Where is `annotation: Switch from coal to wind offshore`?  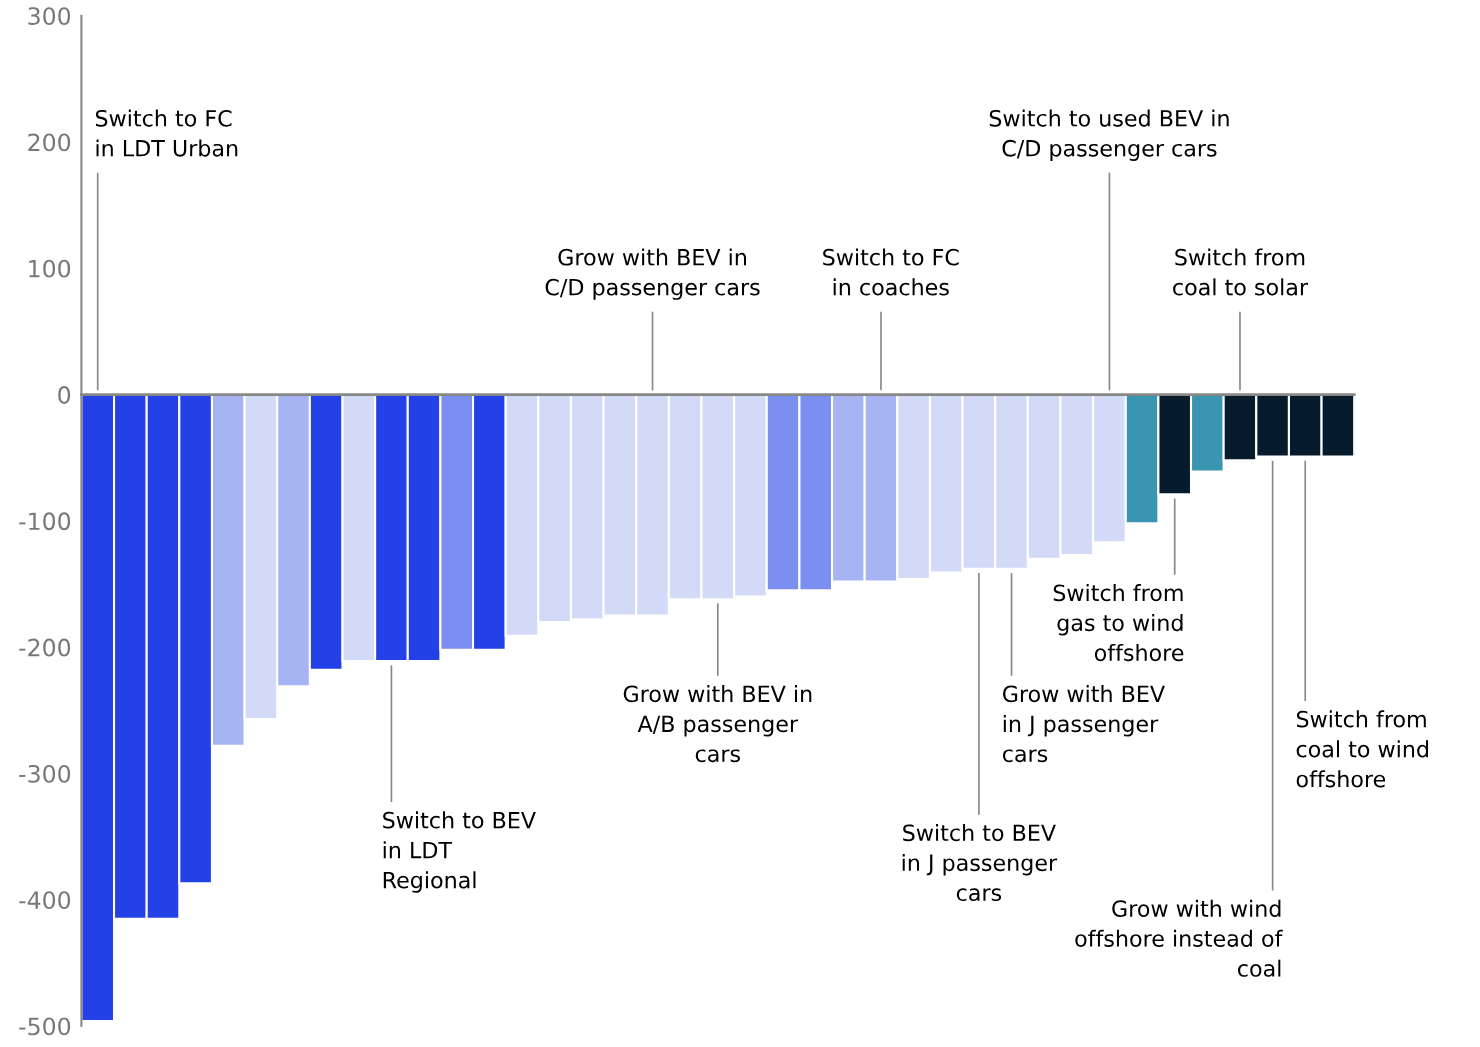 annotation: Switch from coal to wind offshore is located at coordinates (1362, 749).